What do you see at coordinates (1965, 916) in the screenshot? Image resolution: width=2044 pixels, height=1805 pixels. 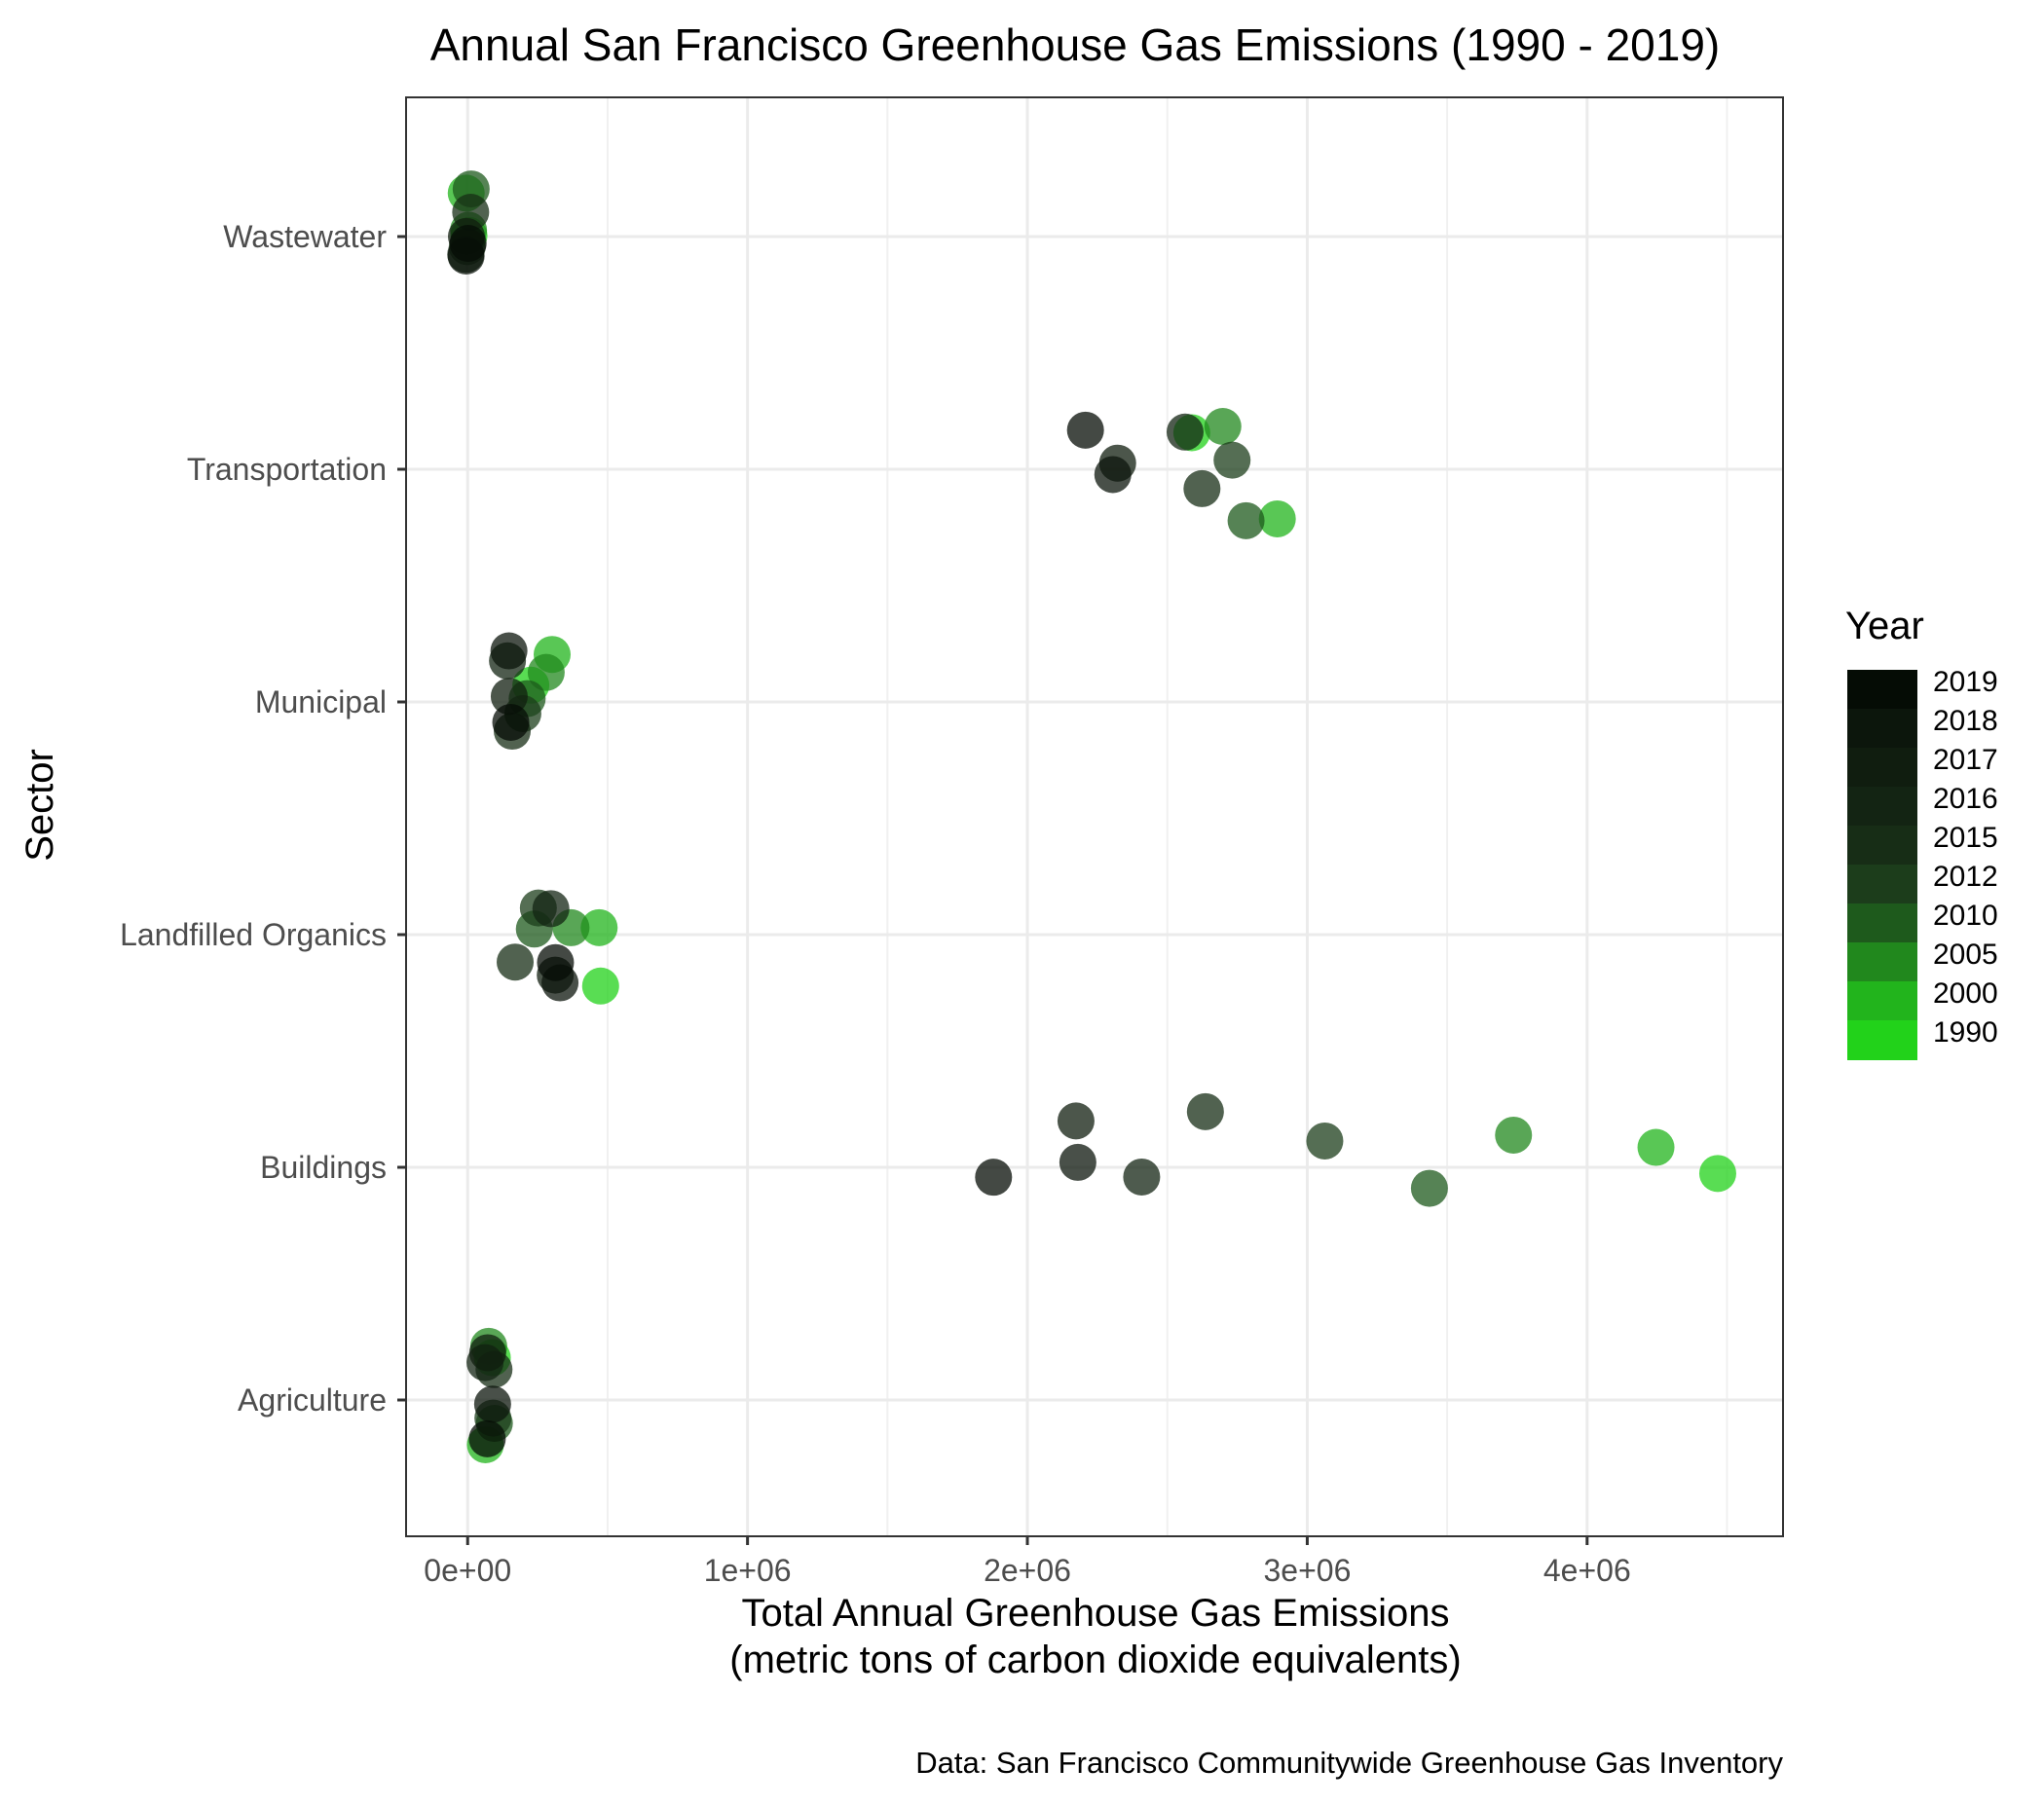 I see `legend-label: 2010` at bounding box center [1965, 916].